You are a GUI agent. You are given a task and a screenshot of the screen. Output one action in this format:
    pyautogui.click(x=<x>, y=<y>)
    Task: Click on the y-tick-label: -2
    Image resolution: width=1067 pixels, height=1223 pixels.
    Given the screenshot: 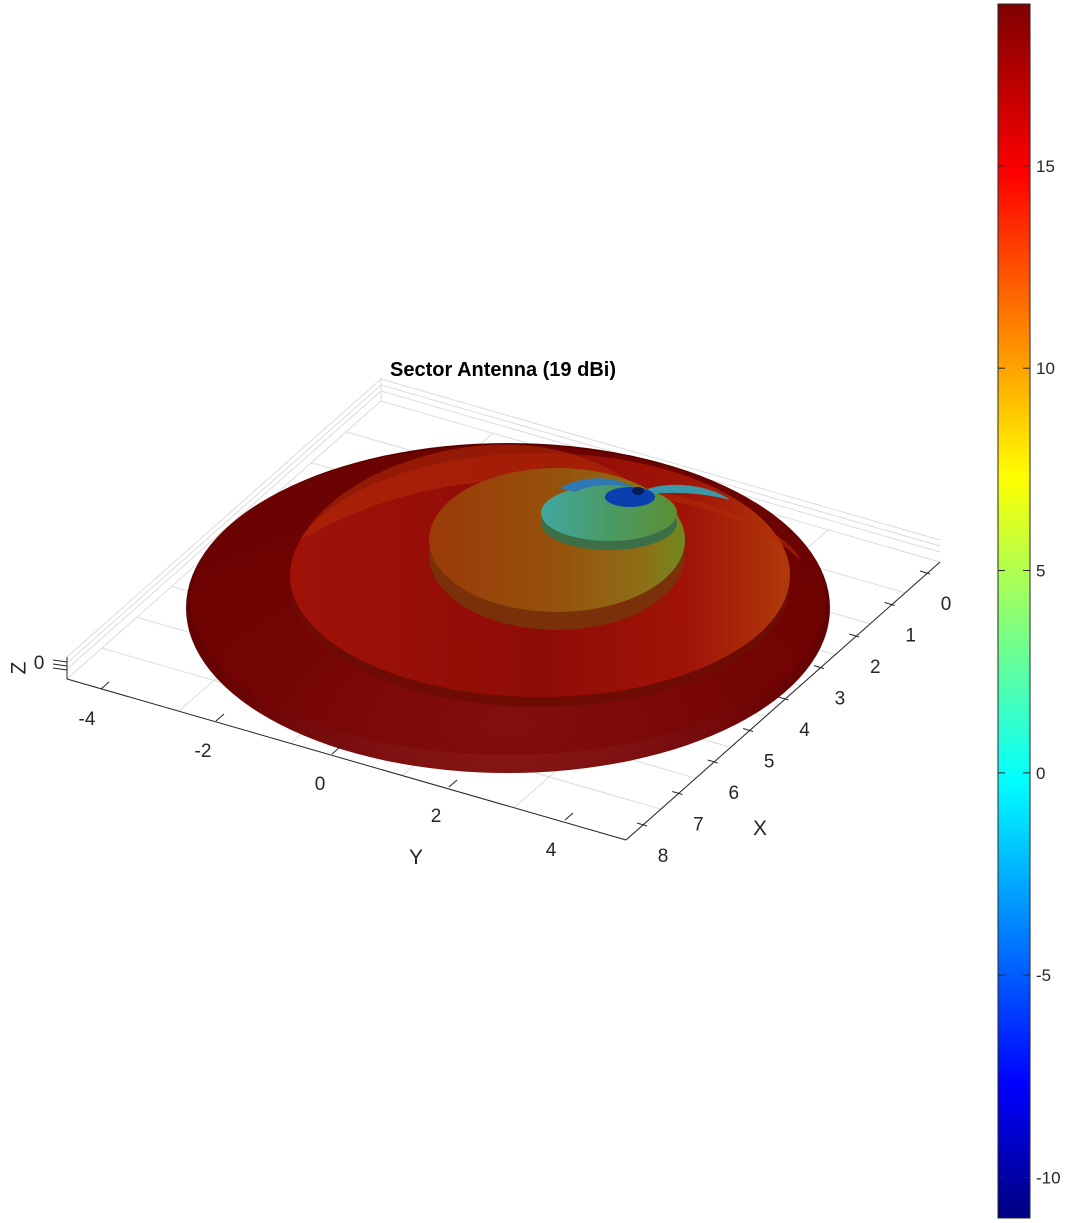 What is the action you would take?
    pyautogui.click(x=203, y=751)
    